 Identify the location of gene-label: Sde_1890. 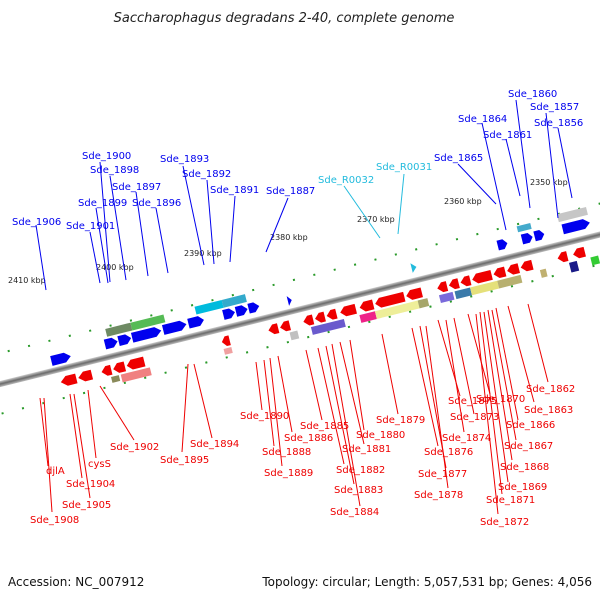
(264, 416).